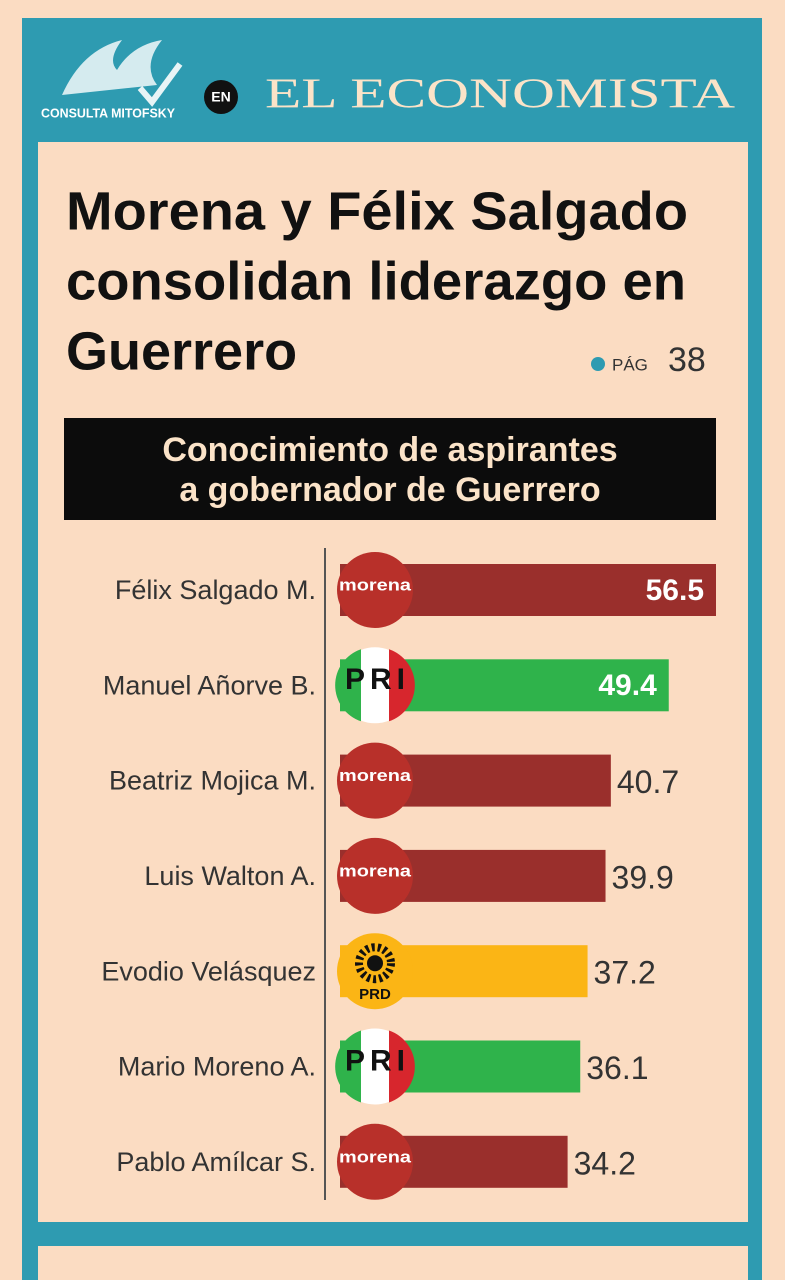 Image resolution: width=785 pixels, height=1280 pixels. Describe the element at coordinates (209, 685) in the screenshot. I see `category-label: Manuel Añorve B.` at that location.